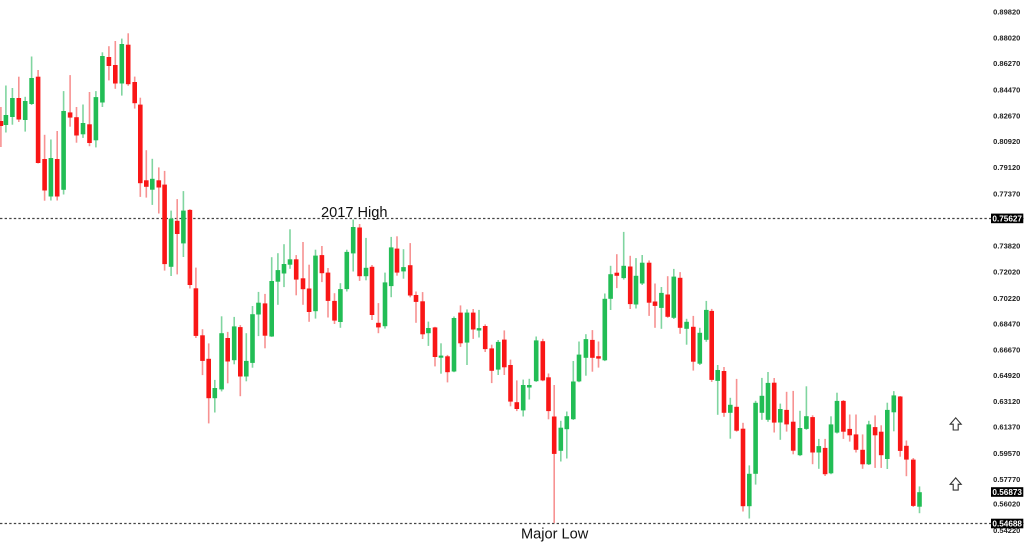 The image size is (1024, 557). I want to click on svg-text: 0.59570, so click(1006, 453).